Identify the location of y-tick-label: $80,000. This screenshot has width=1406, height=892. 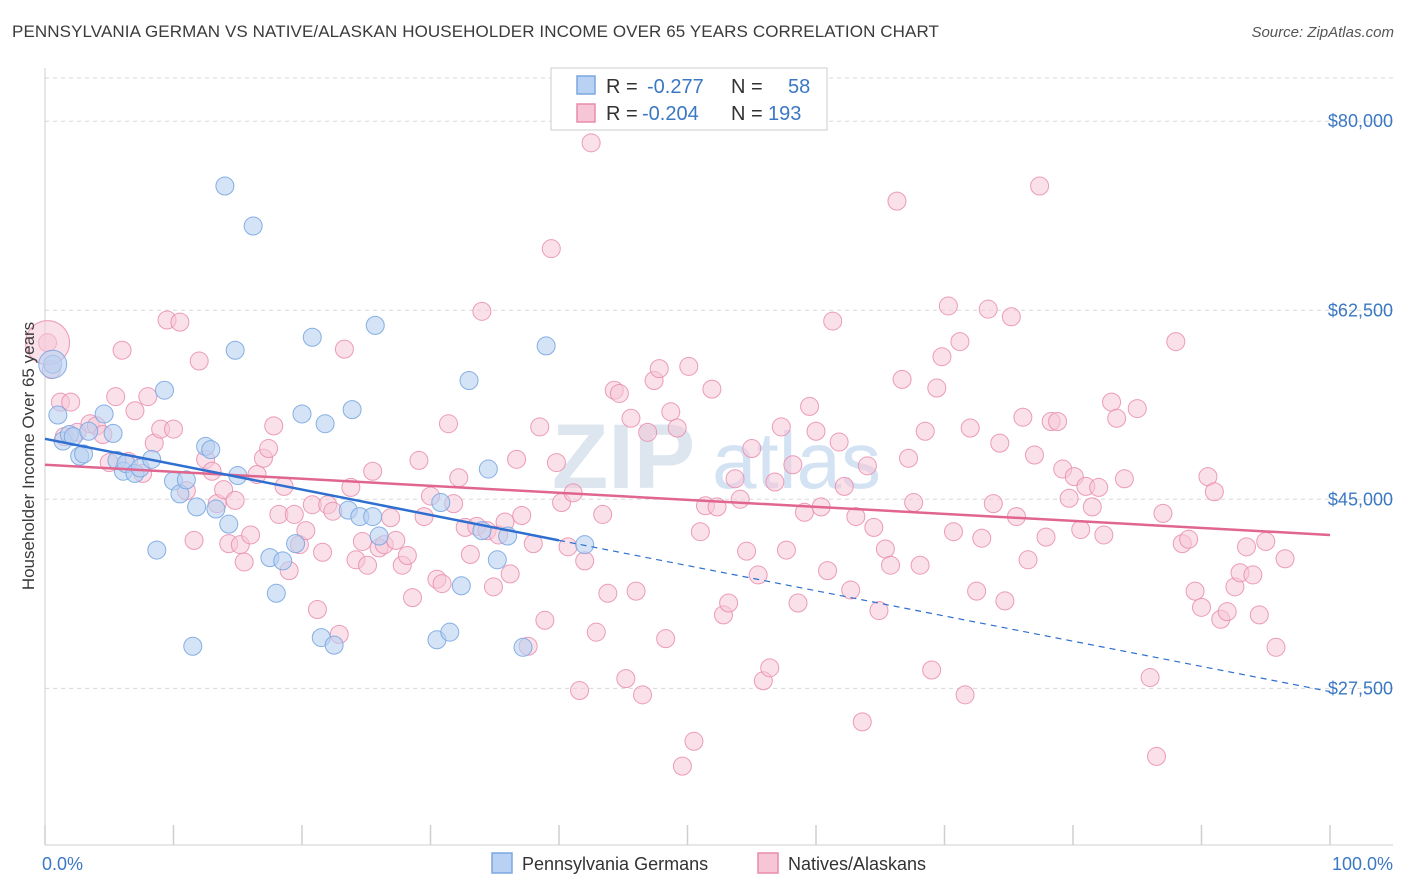
(1360, 121).